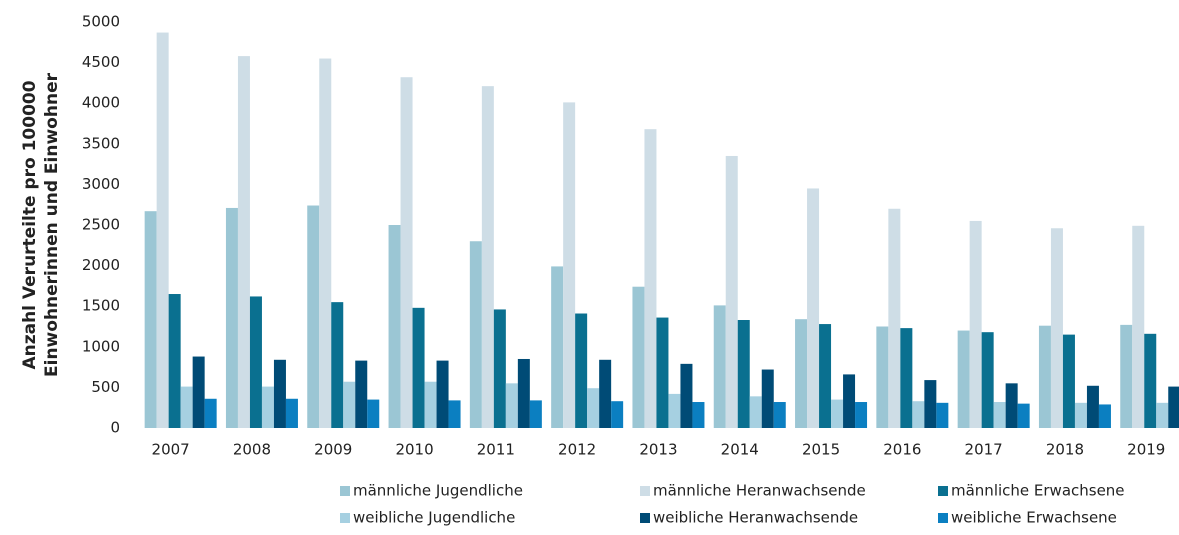 This screenshot has height=535, width=1179. Describe the element at coordinates (333, 450) in the screenshot. I see `x-tick-label: 2009` at that location.